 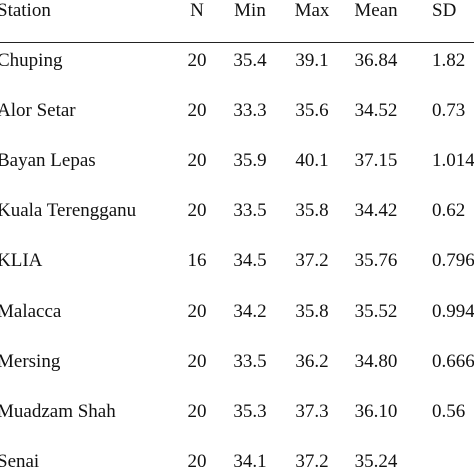 I want to click on cell-sd: 1.014, so click(x=453, y=161).